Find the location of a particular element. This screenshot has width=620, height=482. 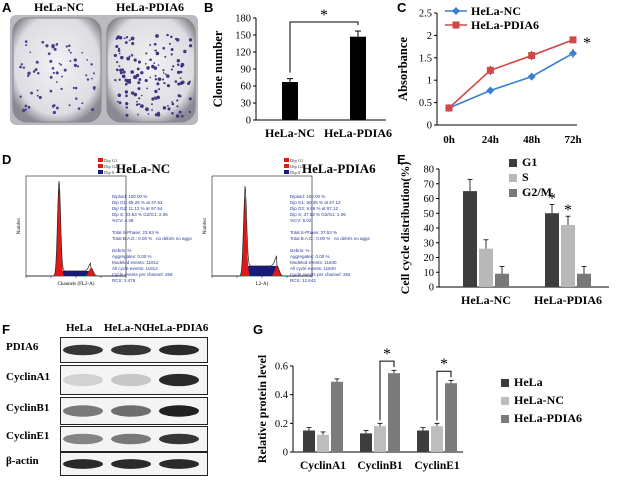

flow-legend-label: Dip G2 is located at coordinates (110, 166).